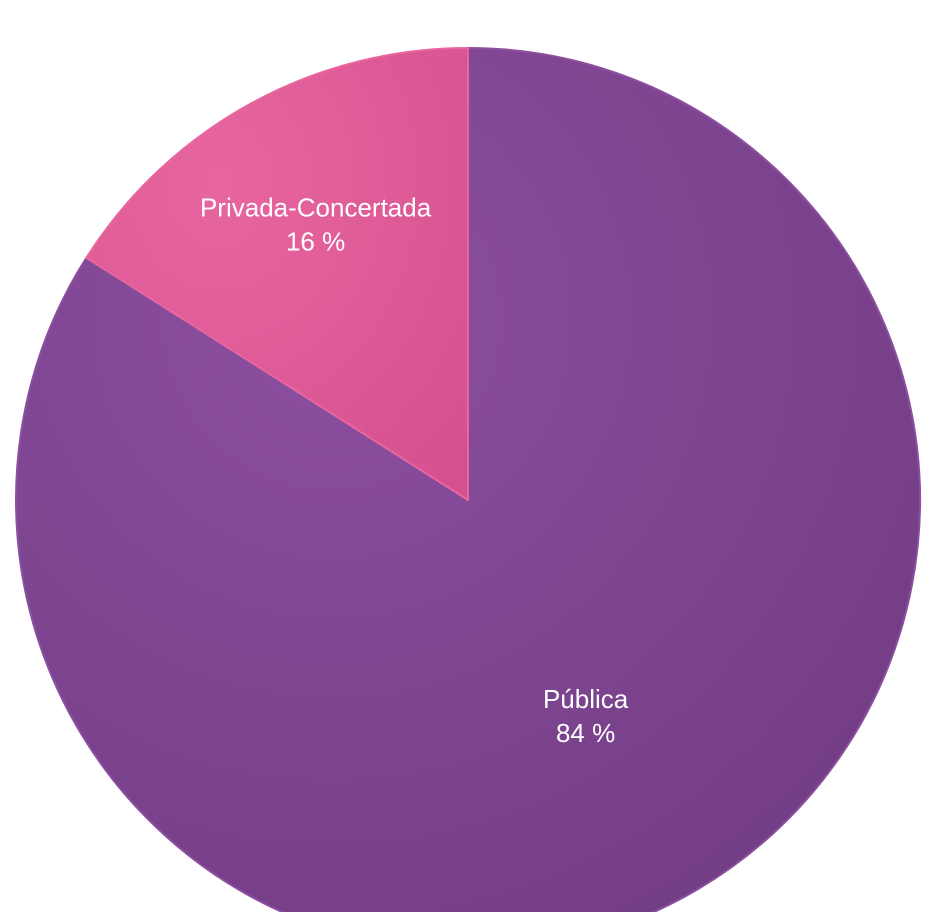  Describe the element at coordinates (316, 208) in the screenshot. I see `slice-category-label: Privada-Concertada` at that location.